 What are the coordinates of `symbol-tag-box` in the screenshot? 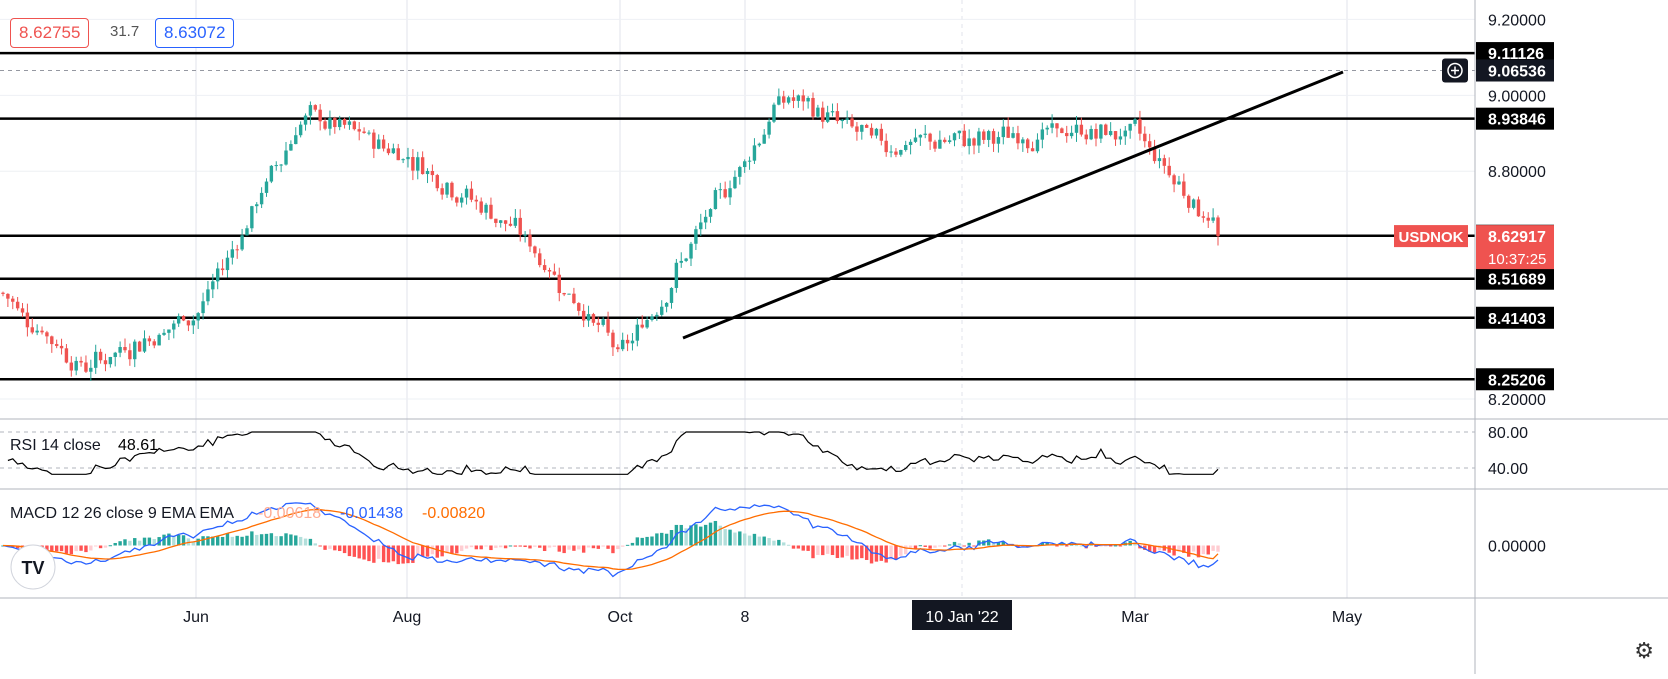 It's located at (1431, 236).